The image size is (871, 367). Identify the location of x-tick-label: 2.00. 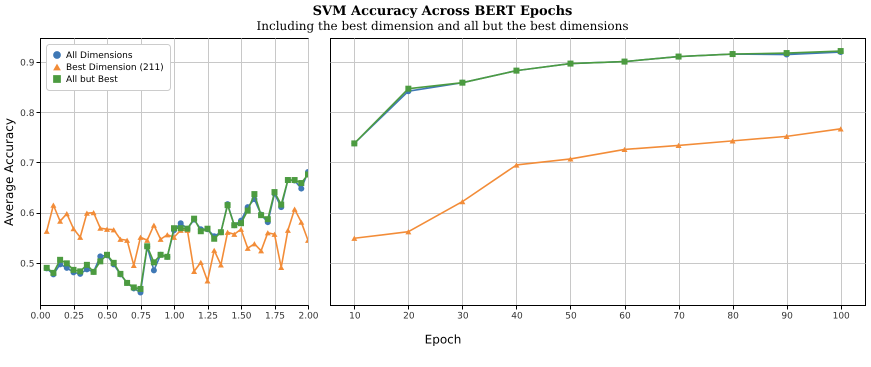
(308, 317).